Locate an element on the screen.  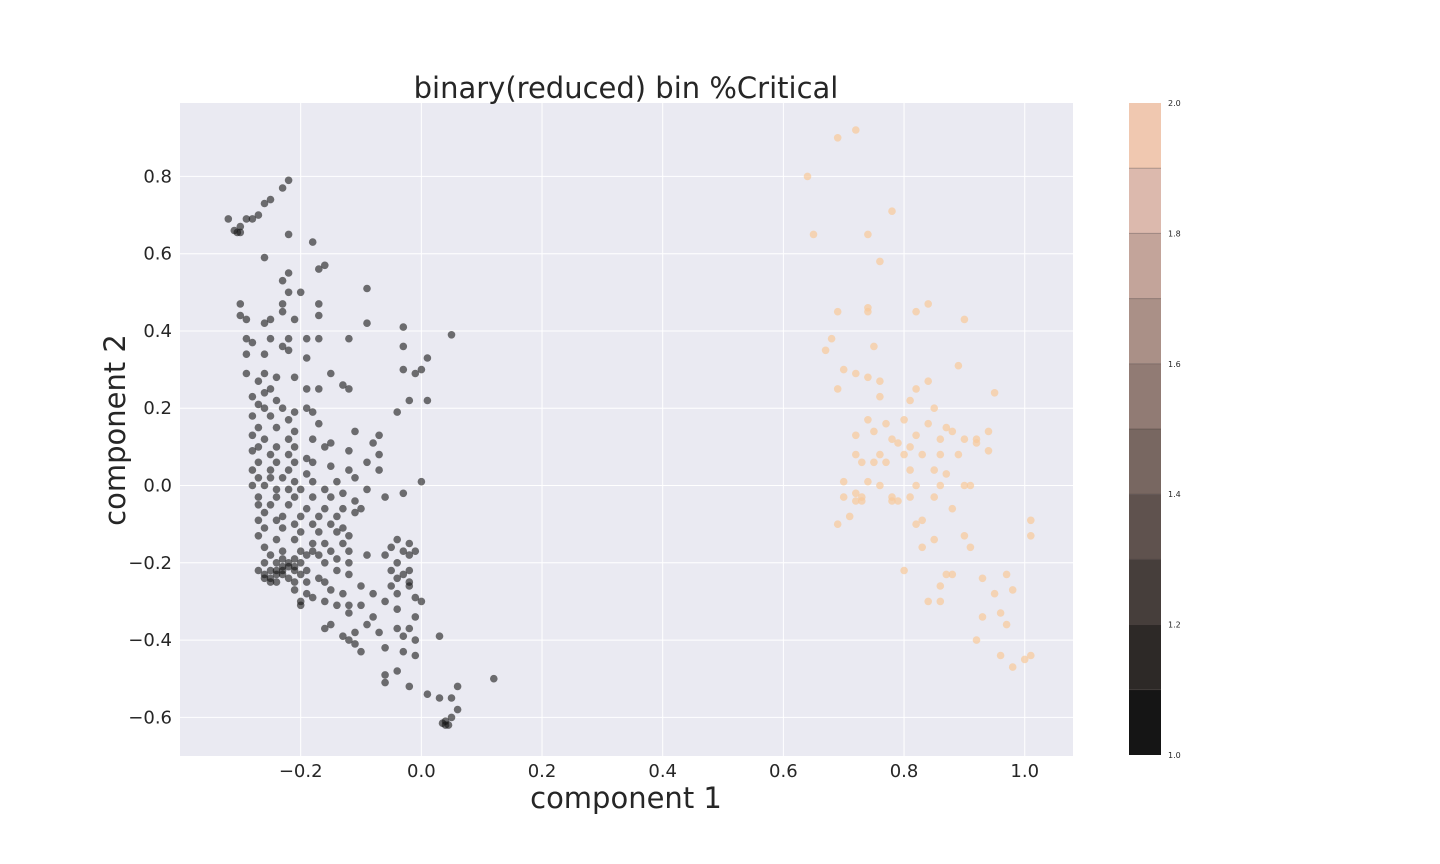
x-tick-label: 0.2 is located at coordinates (542, 771).